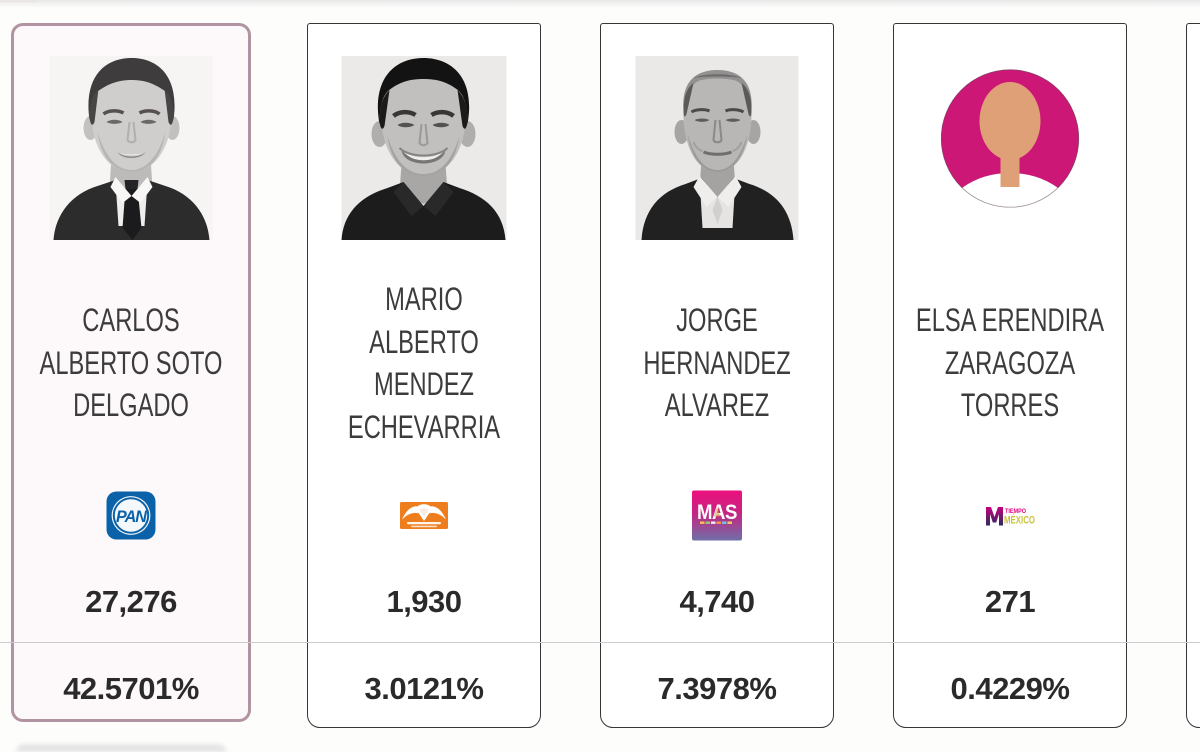 This screenshot has height=752, width=1200. What do you see at coordinates (1015, 511) in the screenshot?
I see `svg-text: TIEMPO` at bounding box center [1015, 511].